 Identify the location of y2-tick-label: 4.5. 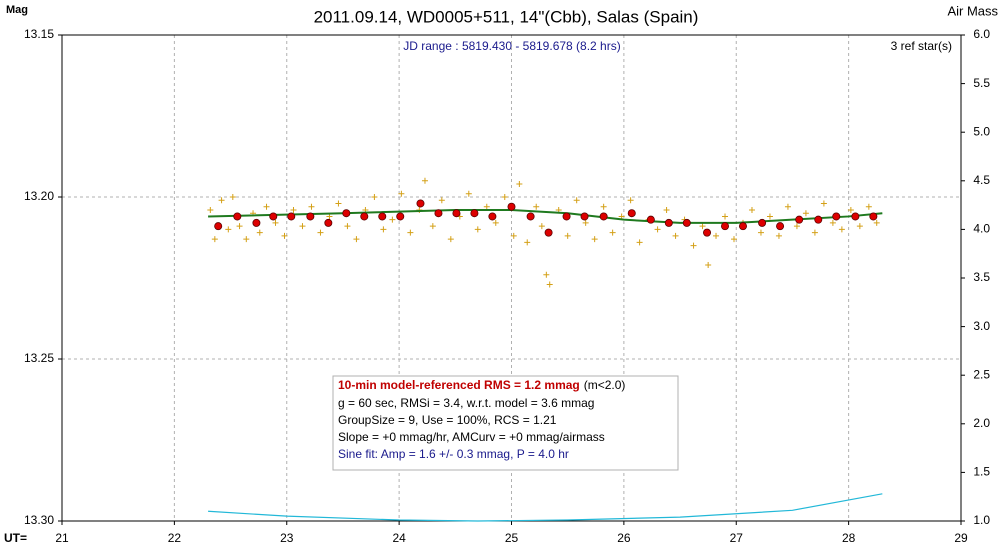
(981, 180).